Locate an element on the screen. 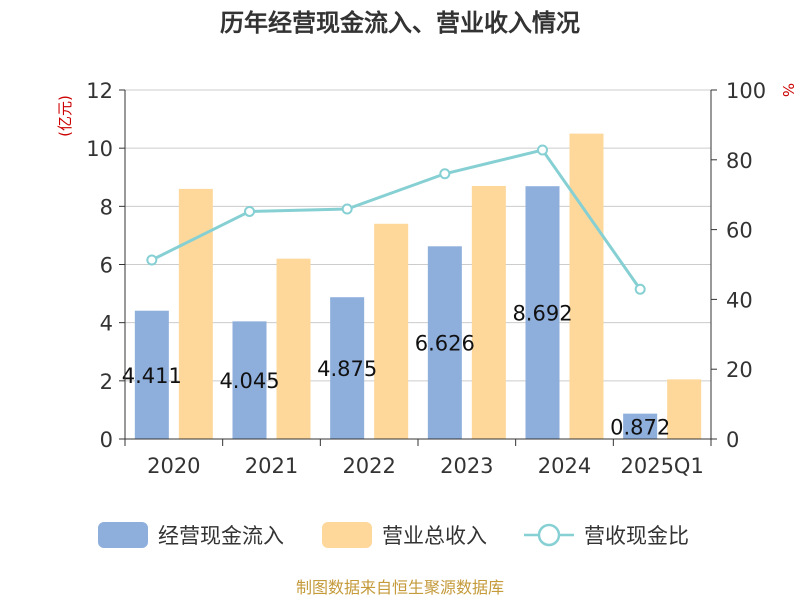 This screenshot has width=800, height=600. y-right-tick-label: 60 is located at coordinates (739, 231).